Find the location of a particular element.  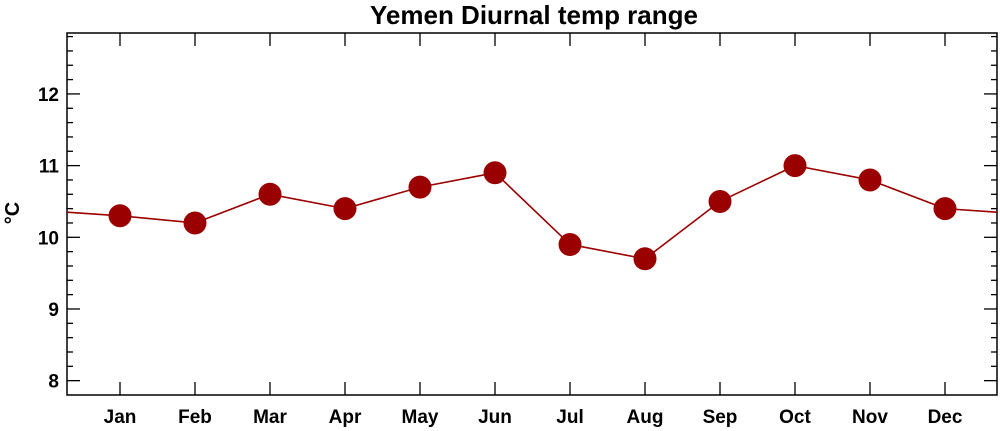

y-axis-label: °C is located at coordinates (13, 213).